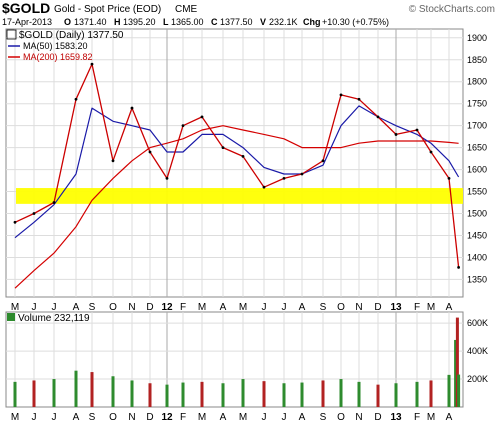 The width and height of the screenshot is (497, 425). I want to click on close-label: C, so click(214, 22).